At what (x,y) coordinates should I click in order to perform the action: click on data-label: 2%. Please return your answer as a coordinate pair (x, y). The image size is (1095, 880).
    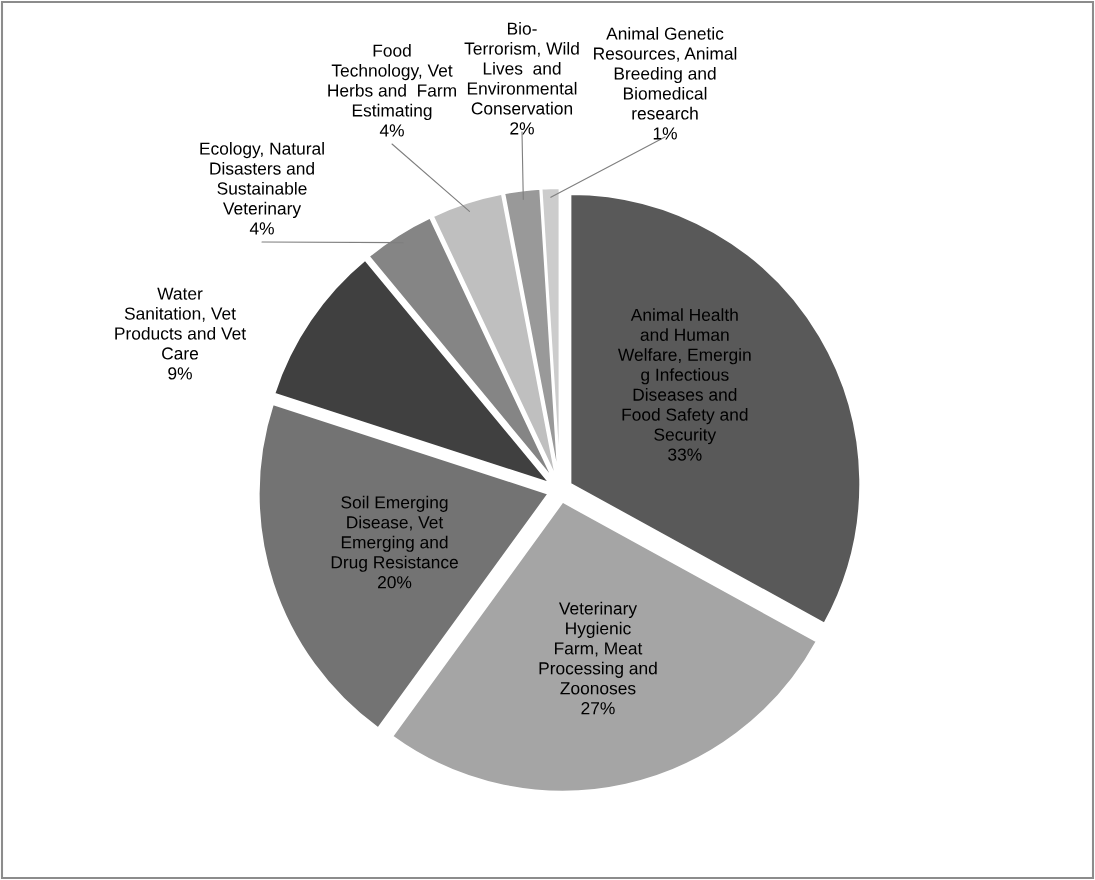
    Looking at the image, I should click on (522, 128).